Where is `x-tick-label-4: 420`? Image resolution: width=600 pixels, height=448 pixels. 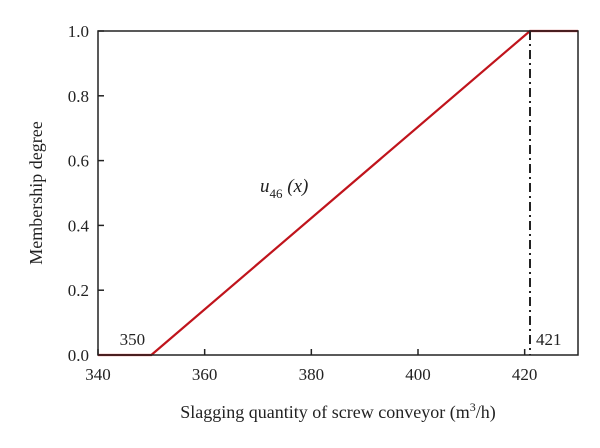 x-tick-label-4: 420 is located at coordinates (525, 374).